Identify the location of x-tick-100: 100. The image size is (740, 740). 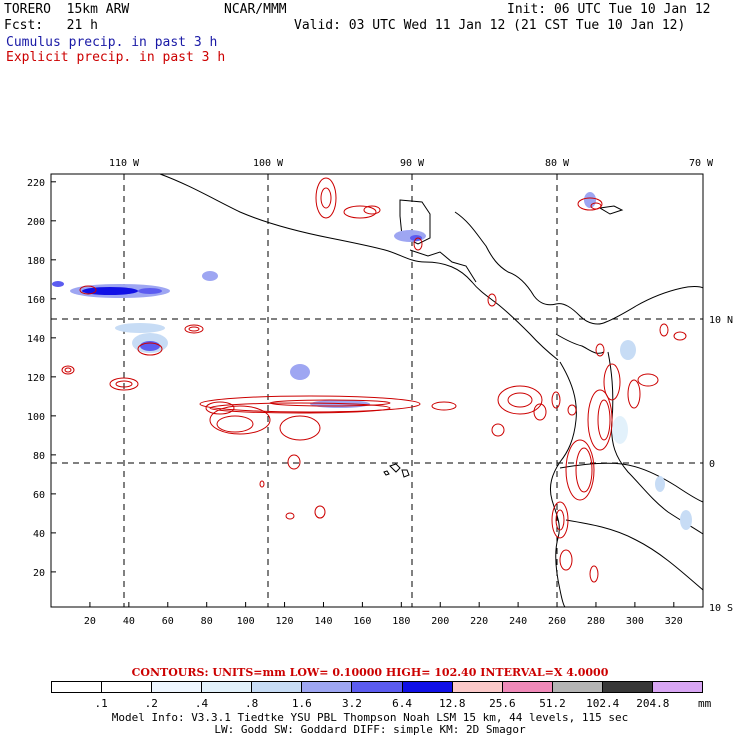
(246, 621).